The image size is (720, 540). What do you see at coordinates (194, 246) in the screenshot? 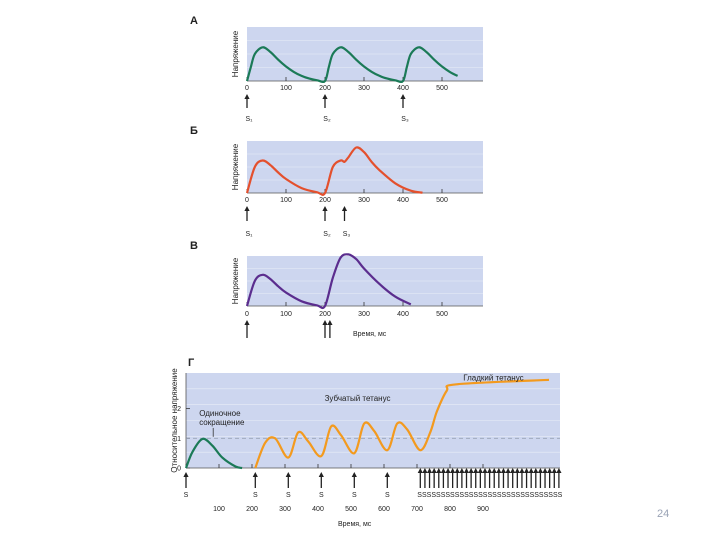
I see `panel-letter: В` at bounding box center [194, 246].